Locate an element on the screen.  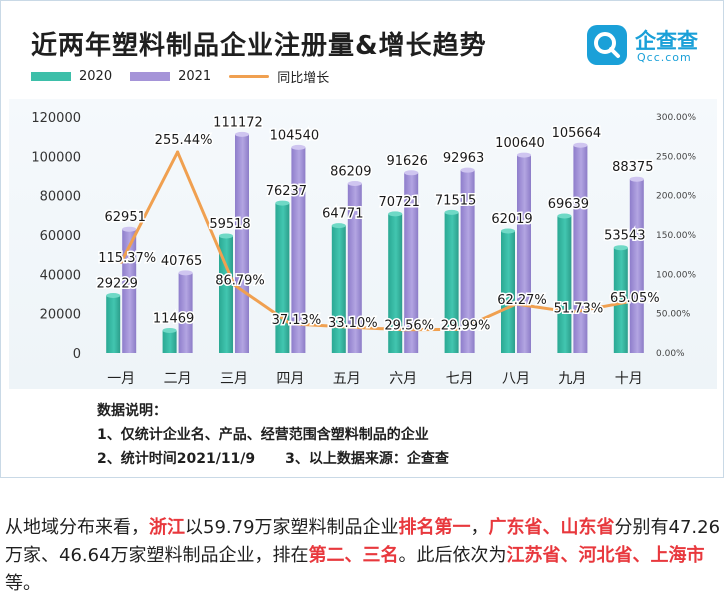
notes-heading: 数据说明： is located at coordinates (132, 411).